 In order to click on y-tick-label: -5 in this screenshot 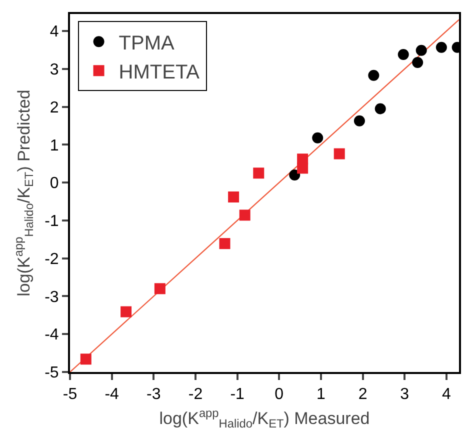, I will do `click(51, 373)`.